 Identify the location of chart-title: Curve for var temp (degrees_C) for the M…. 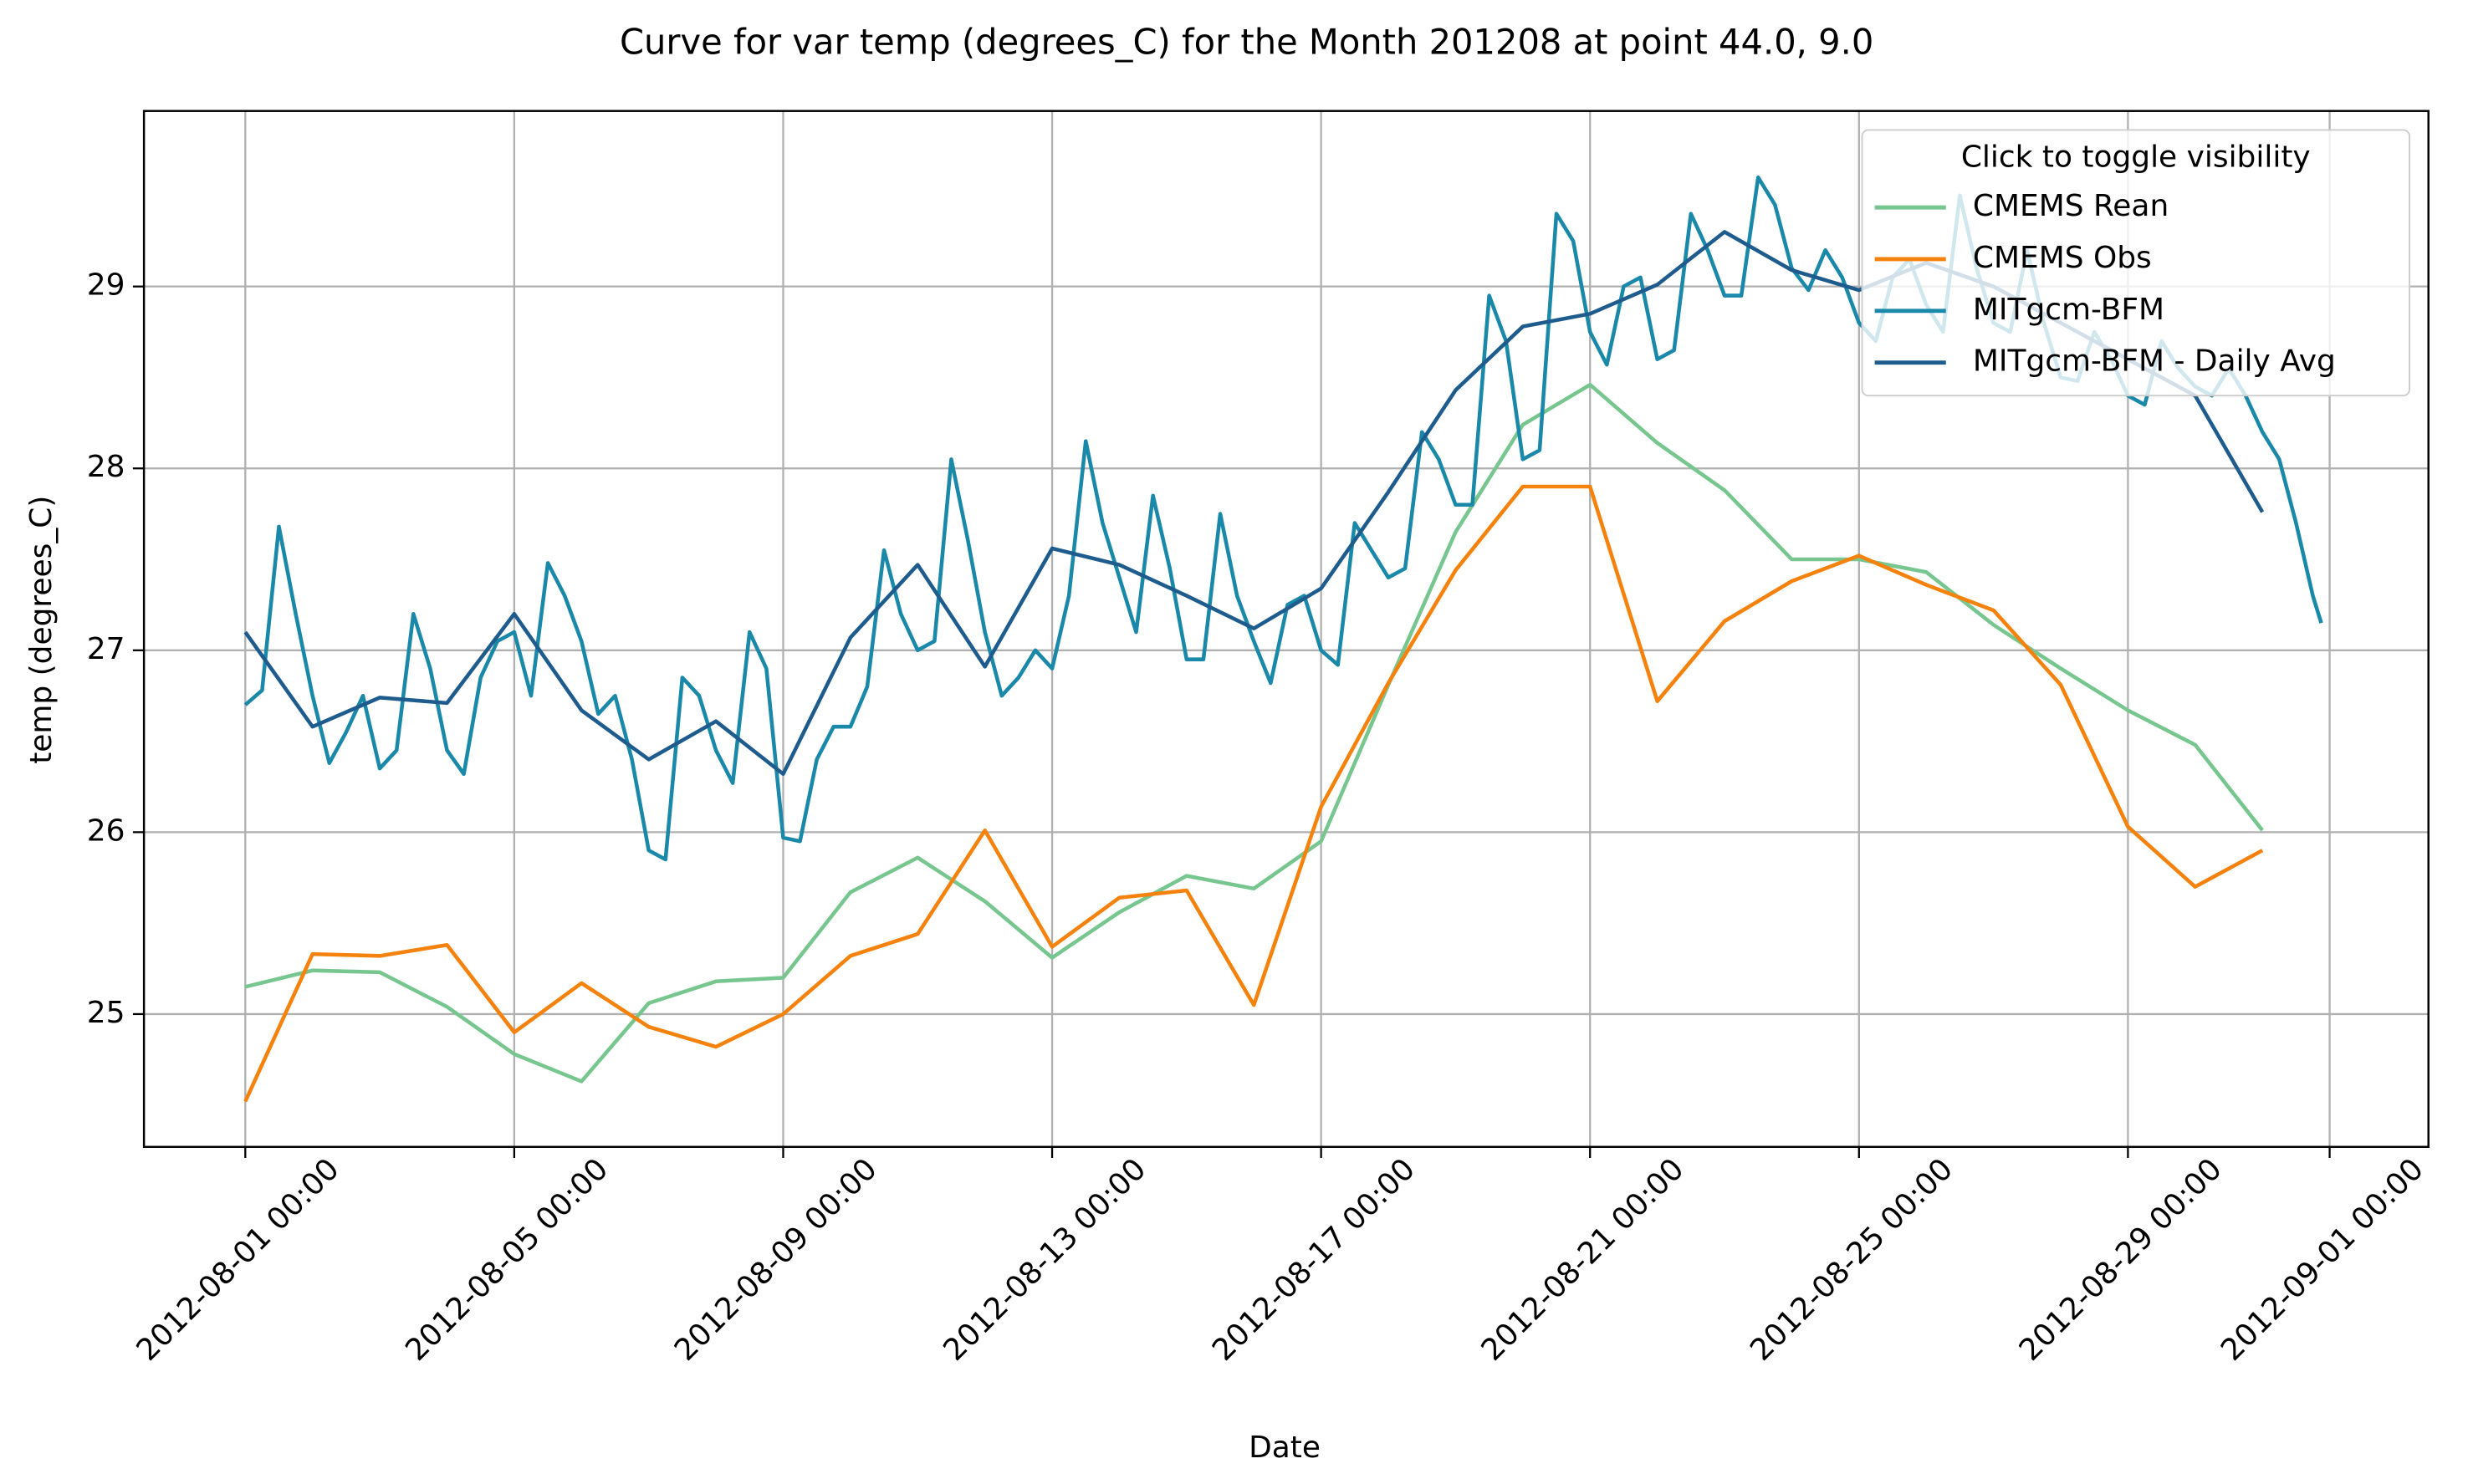
(1246, 41).